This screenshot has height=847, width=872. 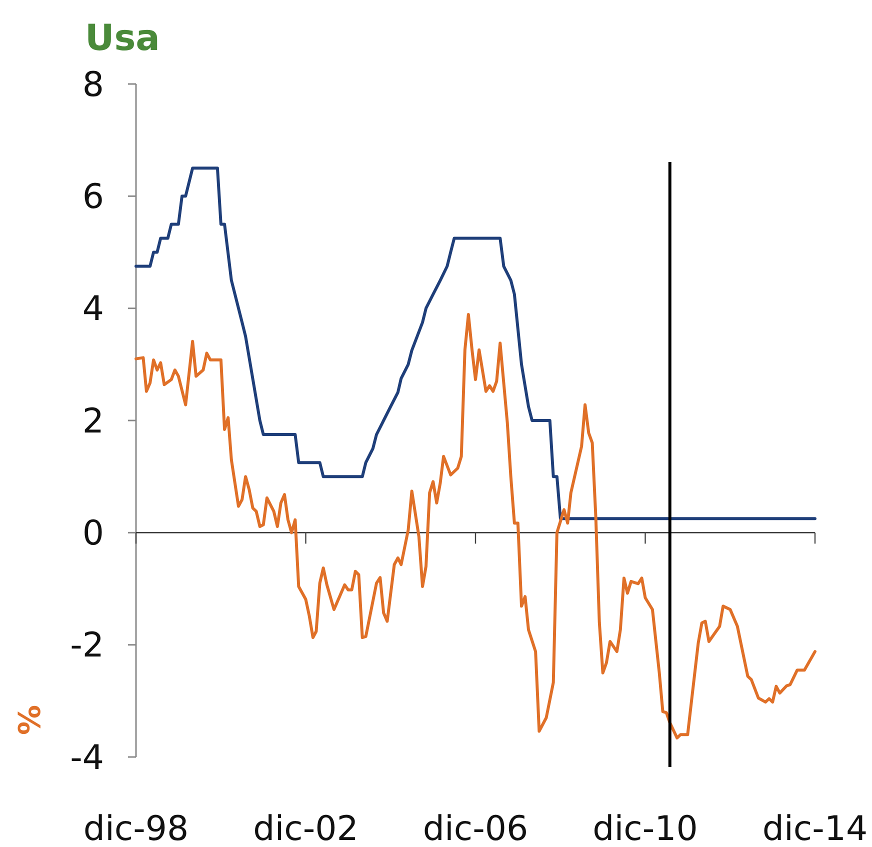 What do you see at coordinates (93, 534) in the screenshot?
I see `y-tick-label: 0` at bounding box center [93, 534].